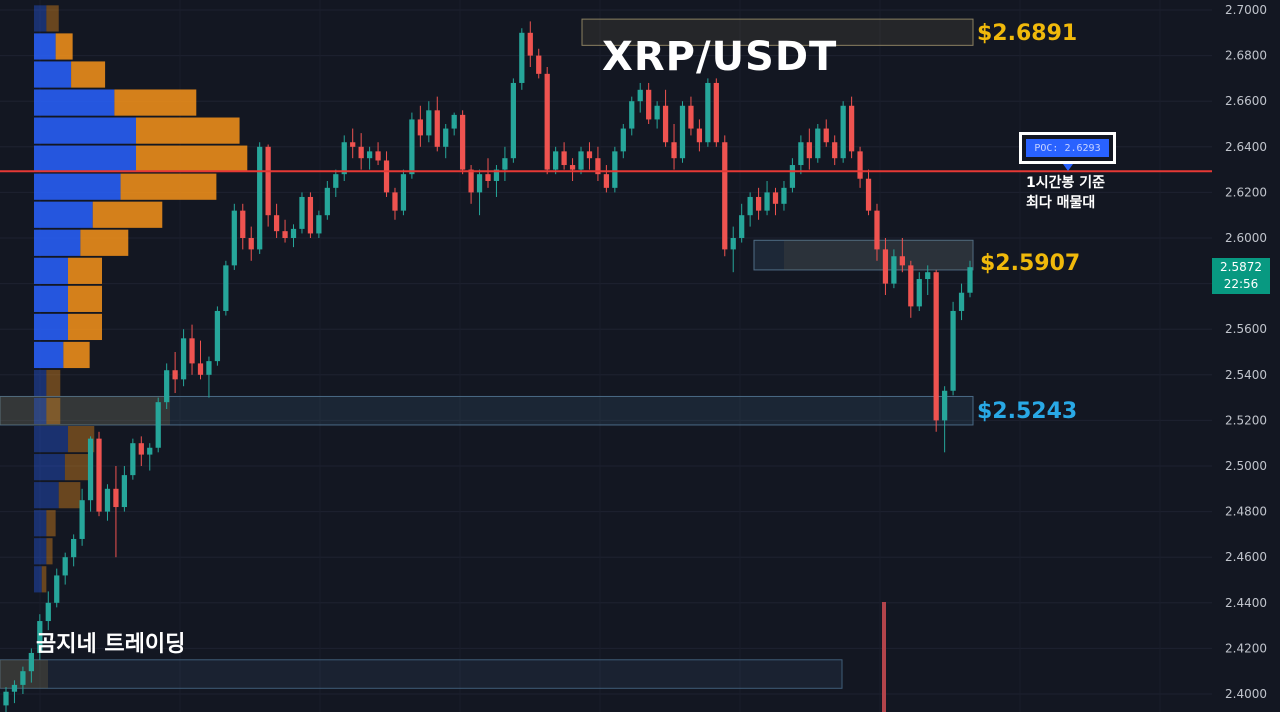 The height and width of the screenshot is (712, 1280). I want to click on price-tick-label: 2.4800, so click(1246, 512).